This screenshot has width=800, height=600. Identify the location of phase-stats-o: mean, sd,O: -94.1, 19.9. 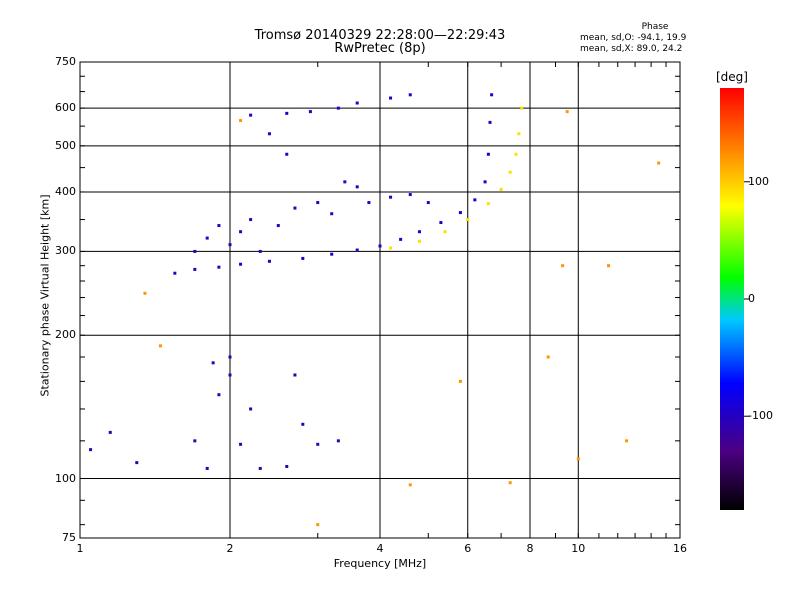
(633, 38).